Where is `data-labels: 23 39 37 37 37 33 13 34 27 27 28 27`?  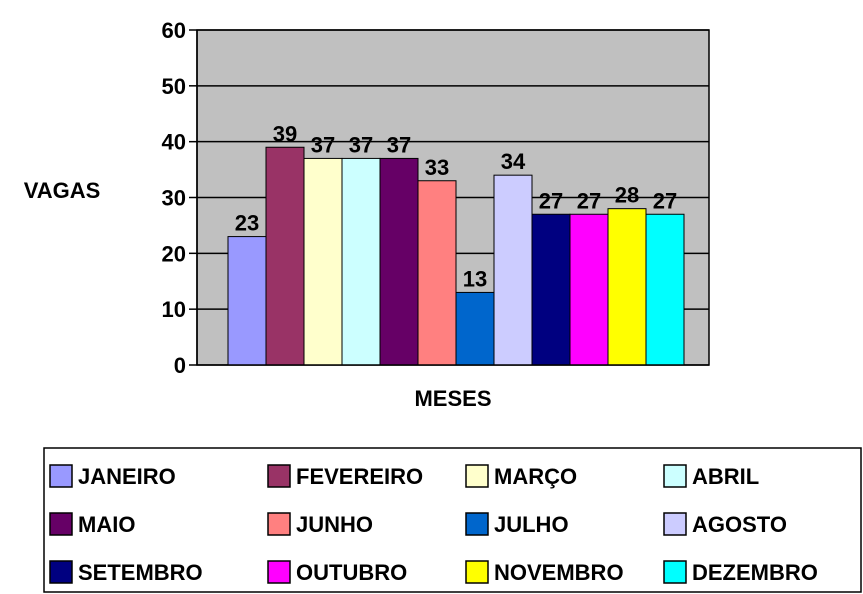
data-labels: 23 39 37 37 37 33 13 34 27 27 28 27 is located at coordinates (456, 206).